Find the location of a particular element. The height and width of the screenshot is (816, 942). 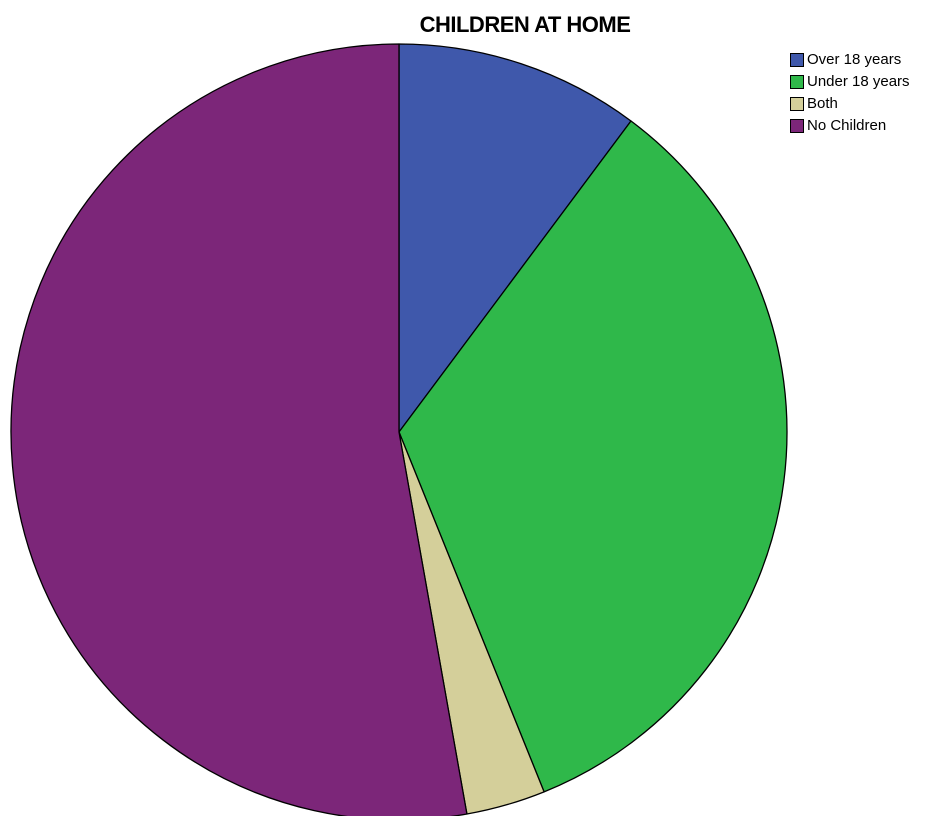

legend-label: Both is located at coordinates (822, 103).